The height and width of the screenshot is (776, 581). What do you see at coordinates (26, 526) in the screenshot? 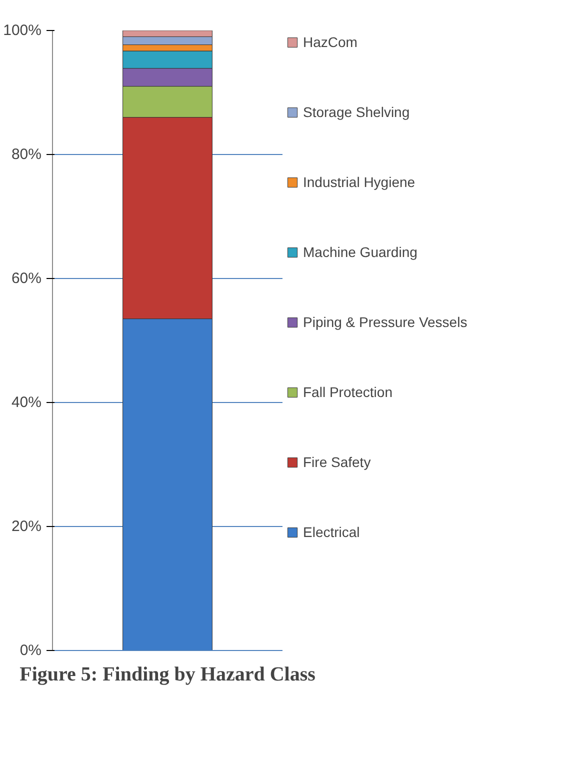
I see `y-tick-label: 20%` at bounding box center [26, 526].